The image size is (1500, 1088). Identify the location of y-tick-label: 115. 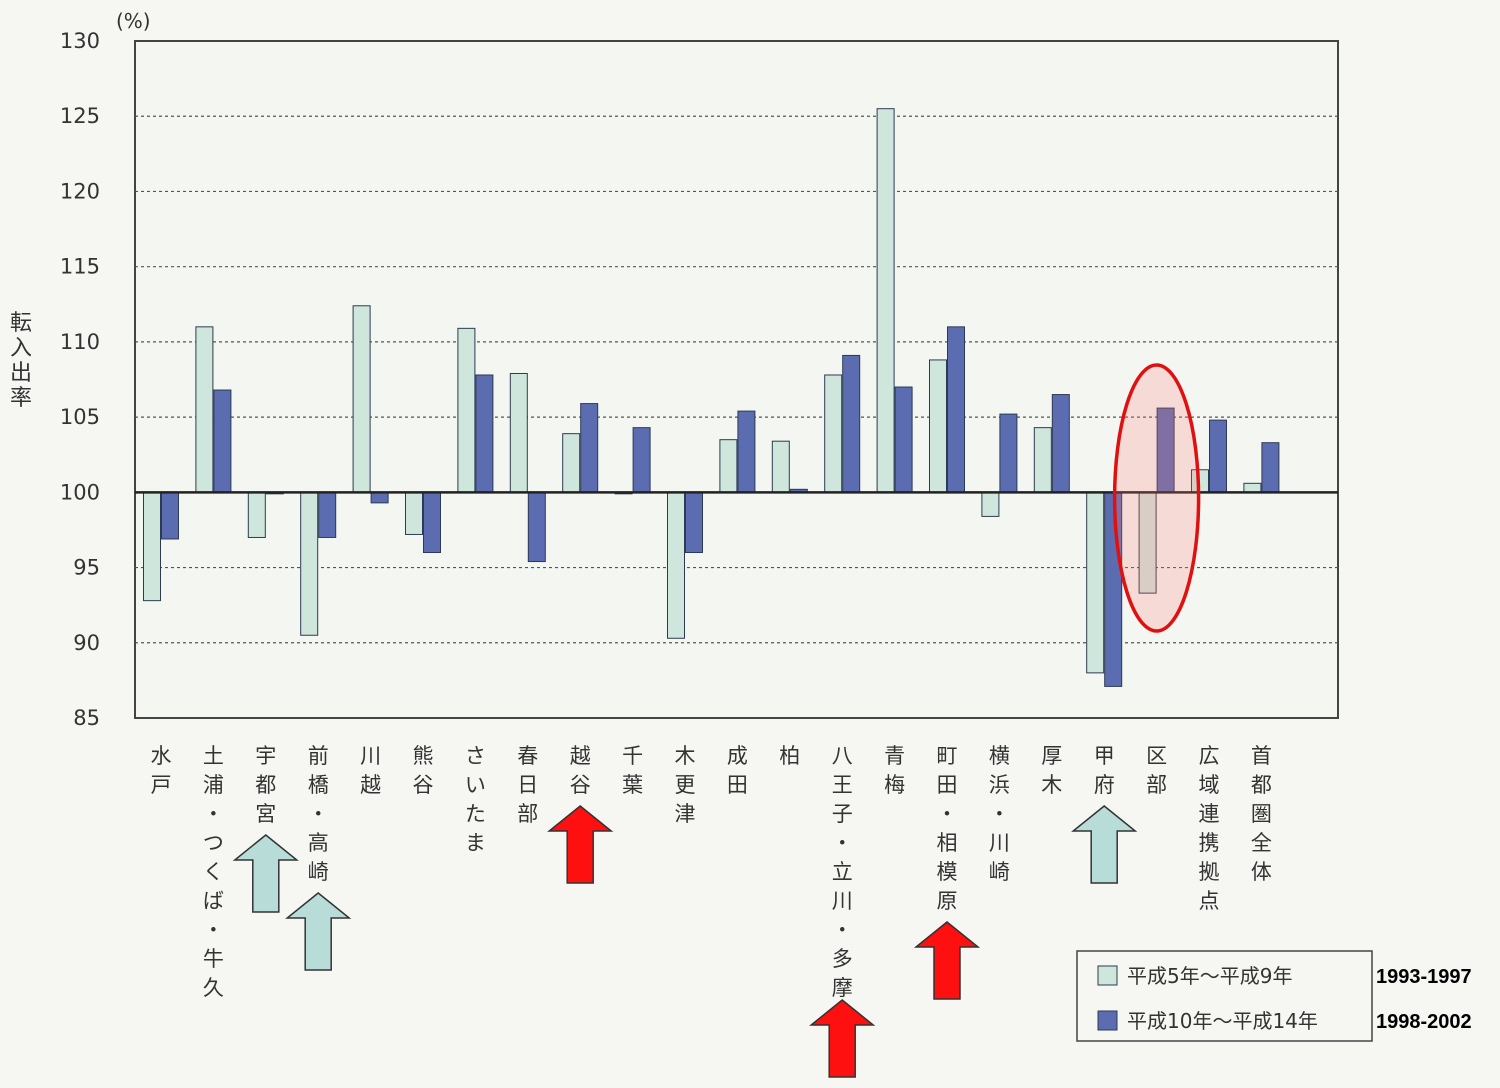
(80, 267).